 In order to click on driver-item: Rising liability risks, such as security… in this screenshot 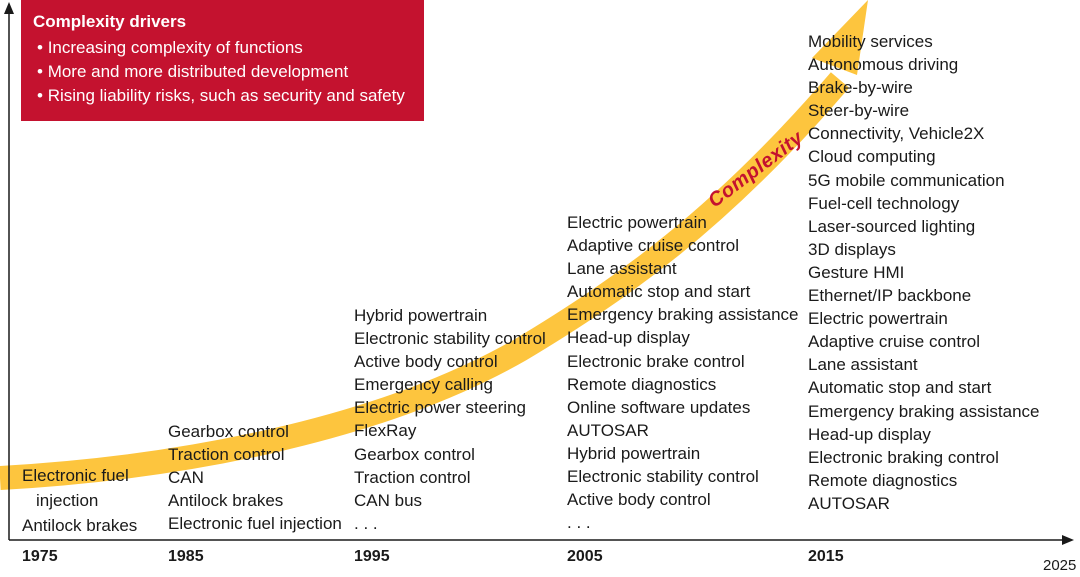, I will do `click(228, 96)`.